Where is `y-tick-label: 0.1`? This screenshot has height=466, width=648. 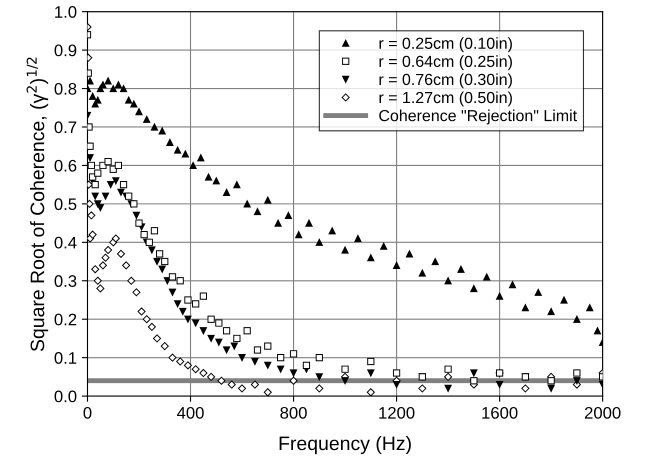
y-tick-label: 0.1 is located at coordinates (65, 358).